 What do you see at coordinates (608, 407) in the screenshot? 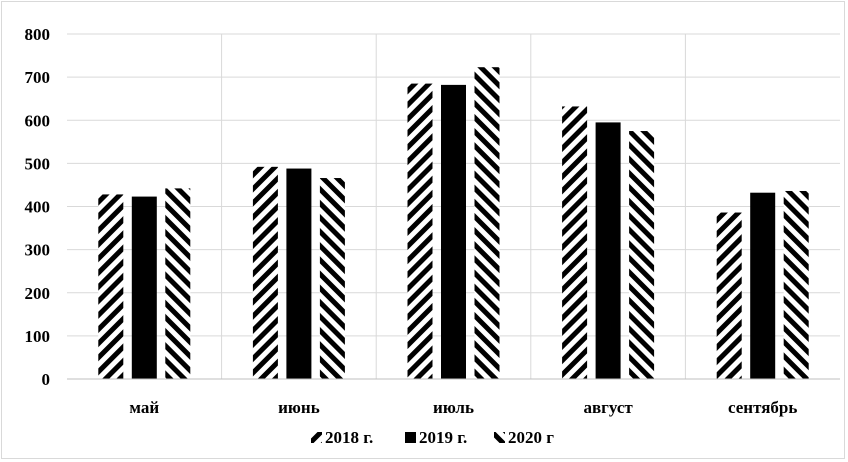
I see `x-category-label: август` at bounding box center [608, 407].